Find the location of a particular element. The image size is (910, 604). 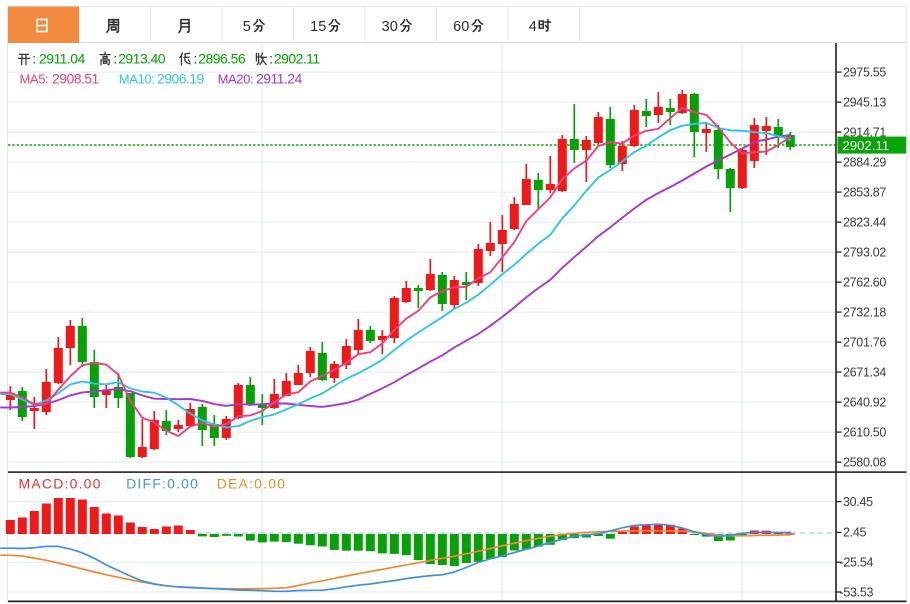

svg-text: 2884.29 is located at coordinates (864, 162).